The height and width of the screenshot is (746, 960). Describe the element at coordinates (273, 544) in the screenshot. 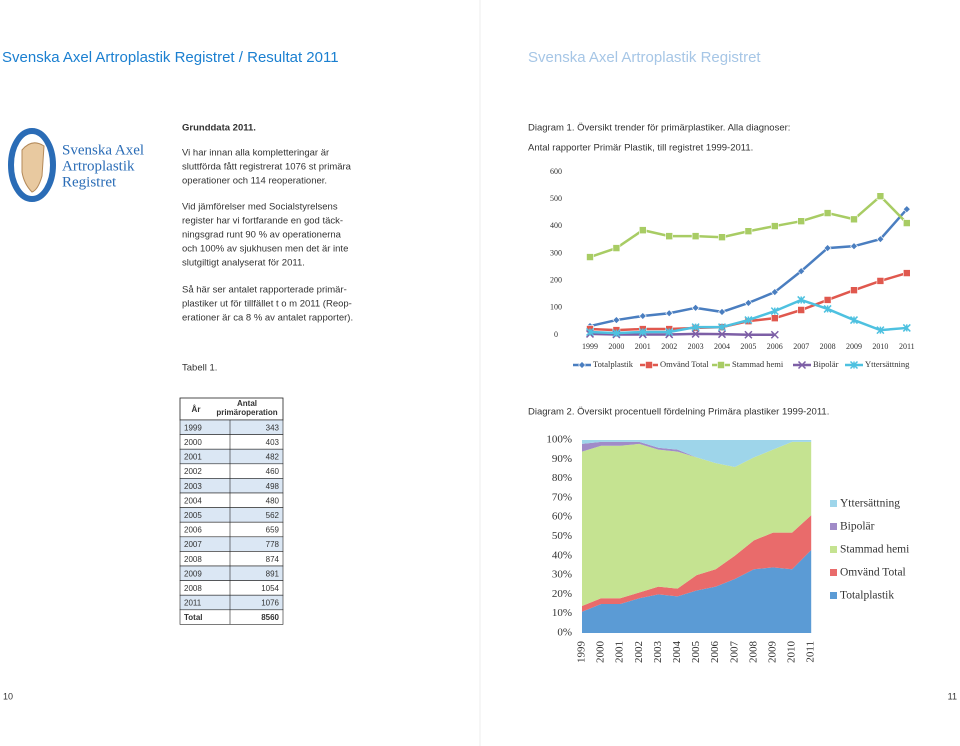

I see `table-cell: 778` at that location.